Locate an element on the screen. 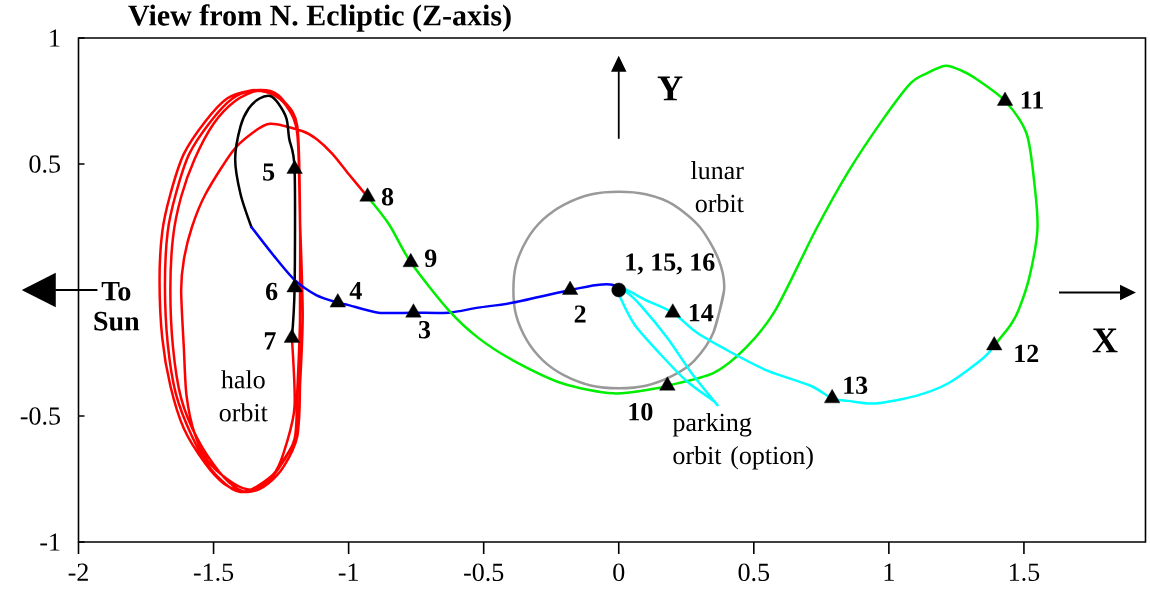 The height and width of the screenshot is (595, 1150). annotation: parking orbit (option) is located at coordinates (742, 441).